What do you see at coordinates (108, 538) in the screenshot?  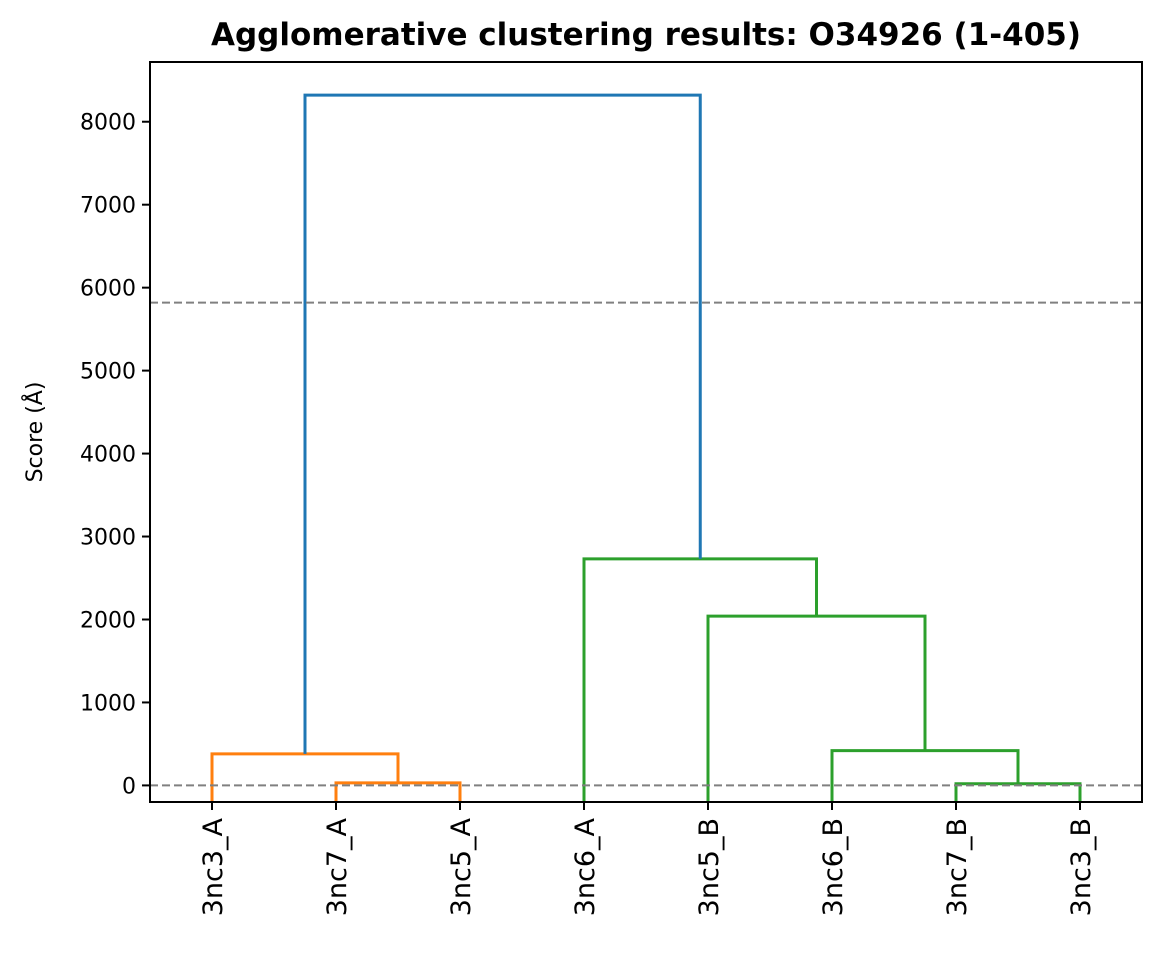 I see `y-tick-label: 3000` at bounding box center [108, 538].